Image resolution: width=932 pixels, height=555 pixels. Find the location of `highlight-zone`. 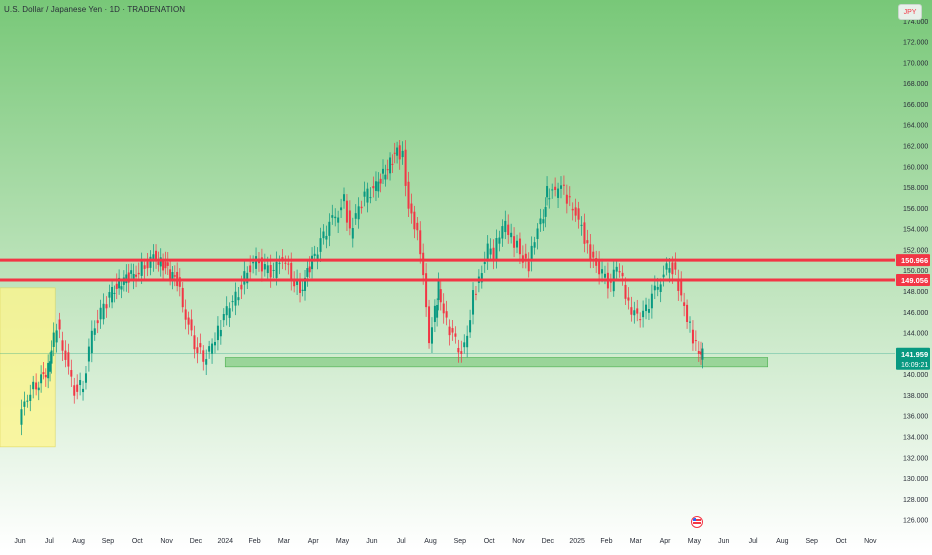

highlight-zone is located at coordinates (28, 367).